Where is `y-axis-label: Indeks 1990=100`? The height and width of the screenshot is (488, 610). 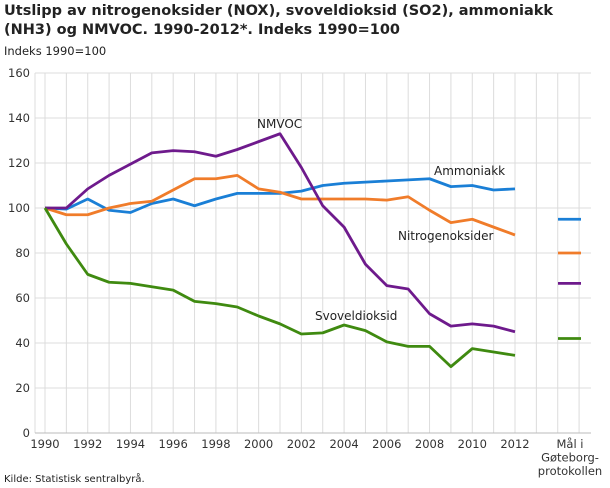 y-axis-label: Indeks 1990=100 is located at coordinates (55, 51).